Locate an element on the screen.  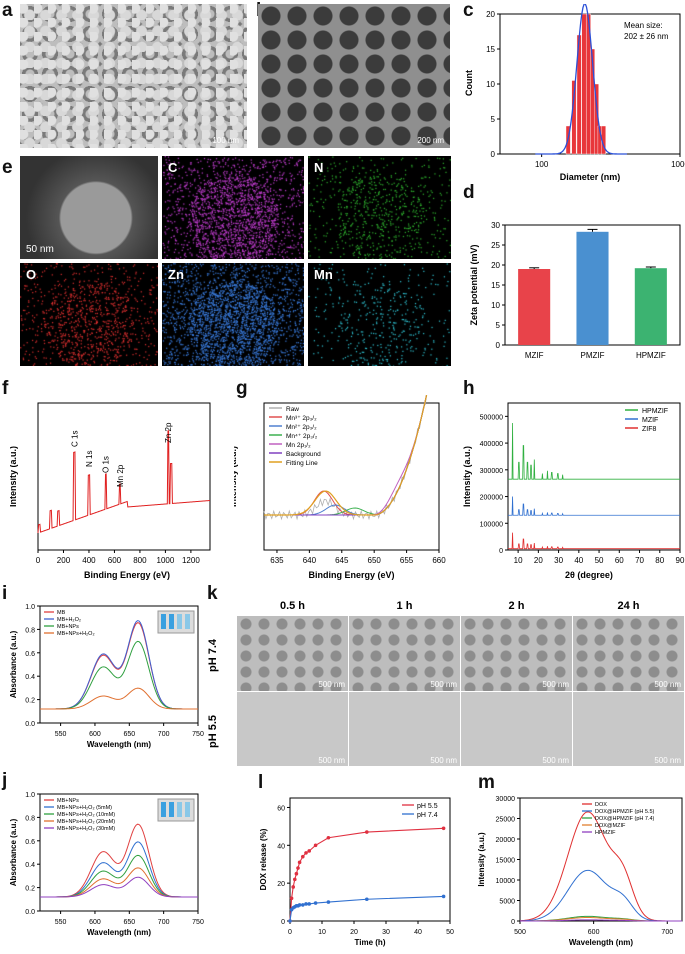
y-tick-label: 0.4 is located at coordinates (30, 677).